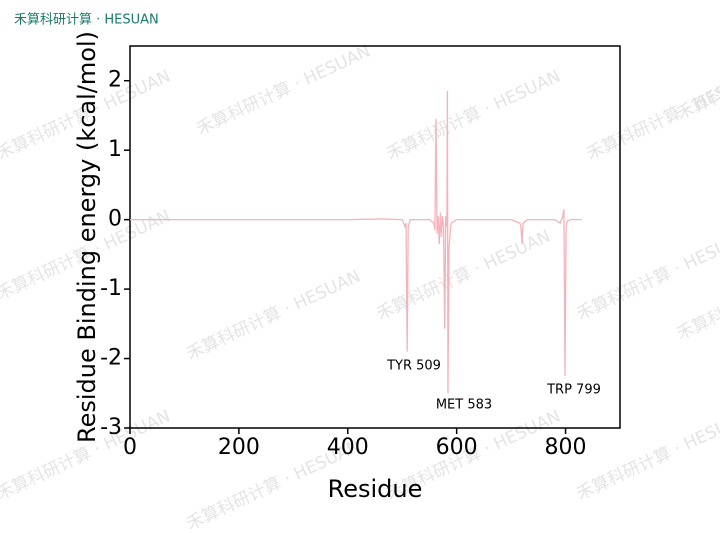  Describe the element at coordinates (464, 405) in the screenshot. I see `annotation: MET 583` at that location.